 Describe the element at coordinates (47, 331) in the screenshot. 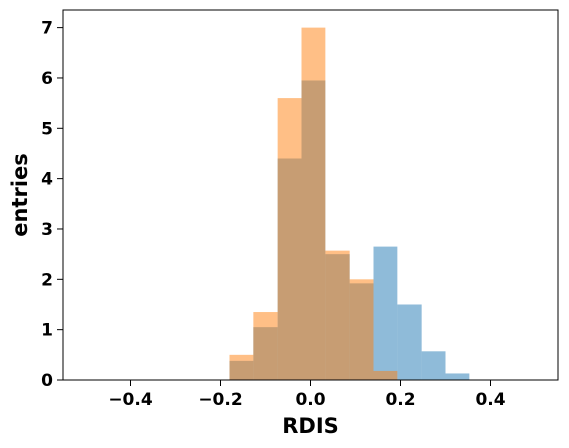

I see `y-tick-label: 1` at that location.